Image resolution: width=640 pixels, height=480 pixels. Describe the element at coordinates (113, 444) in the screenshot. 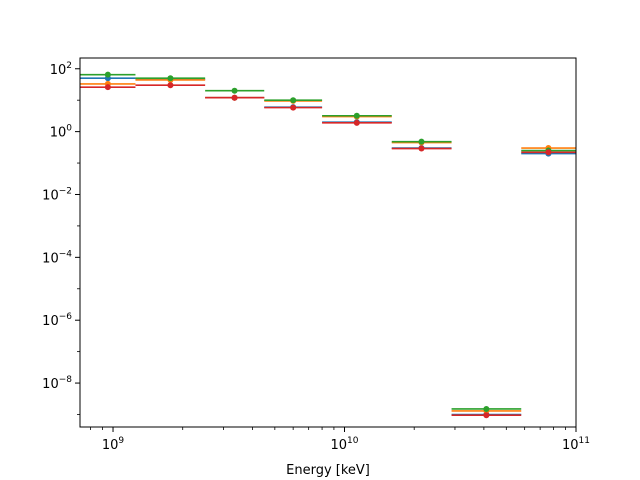

I see `x-tick-label: 109` at that location.